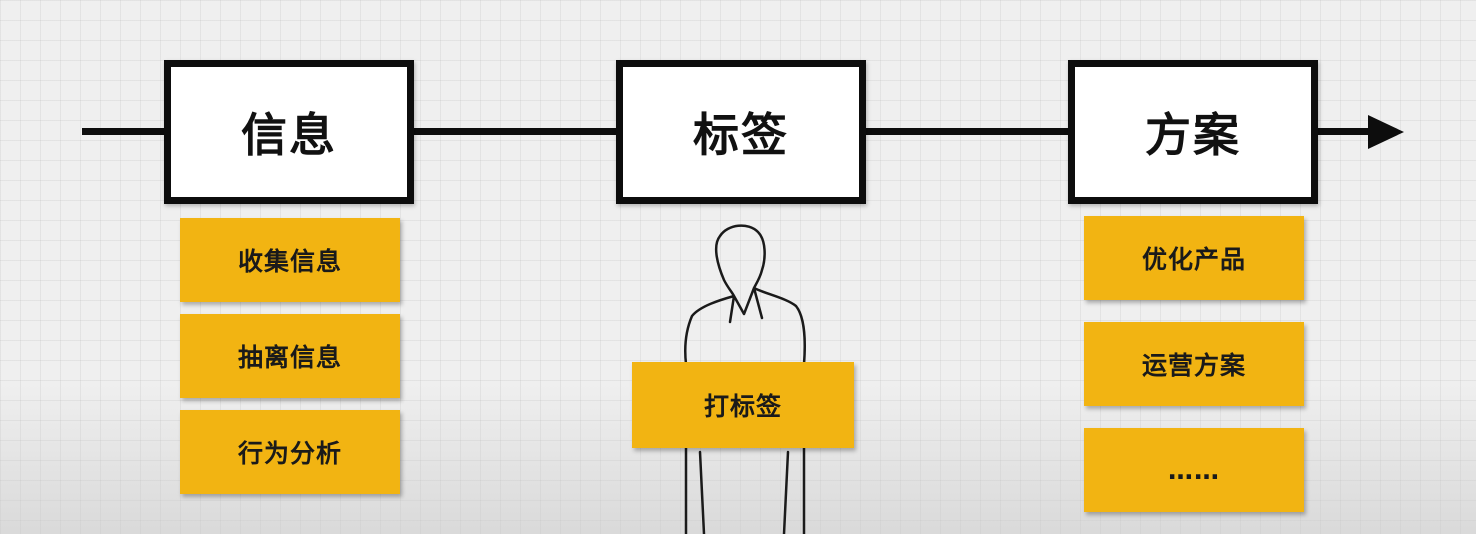  I want to click on step-card-label: 行为分析, so click(289, 453).